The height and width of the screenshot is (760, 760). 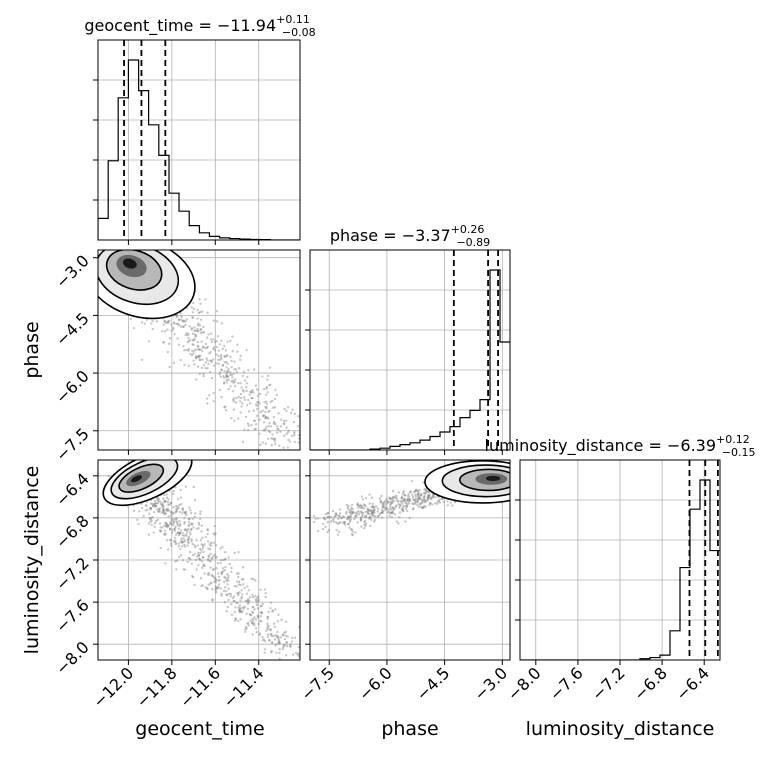 What do you see at coordinates (113, 687) in the screenshot?
I see `x-tick-label-geocent-time-0: −12.0` at bounding box center [113, 687].